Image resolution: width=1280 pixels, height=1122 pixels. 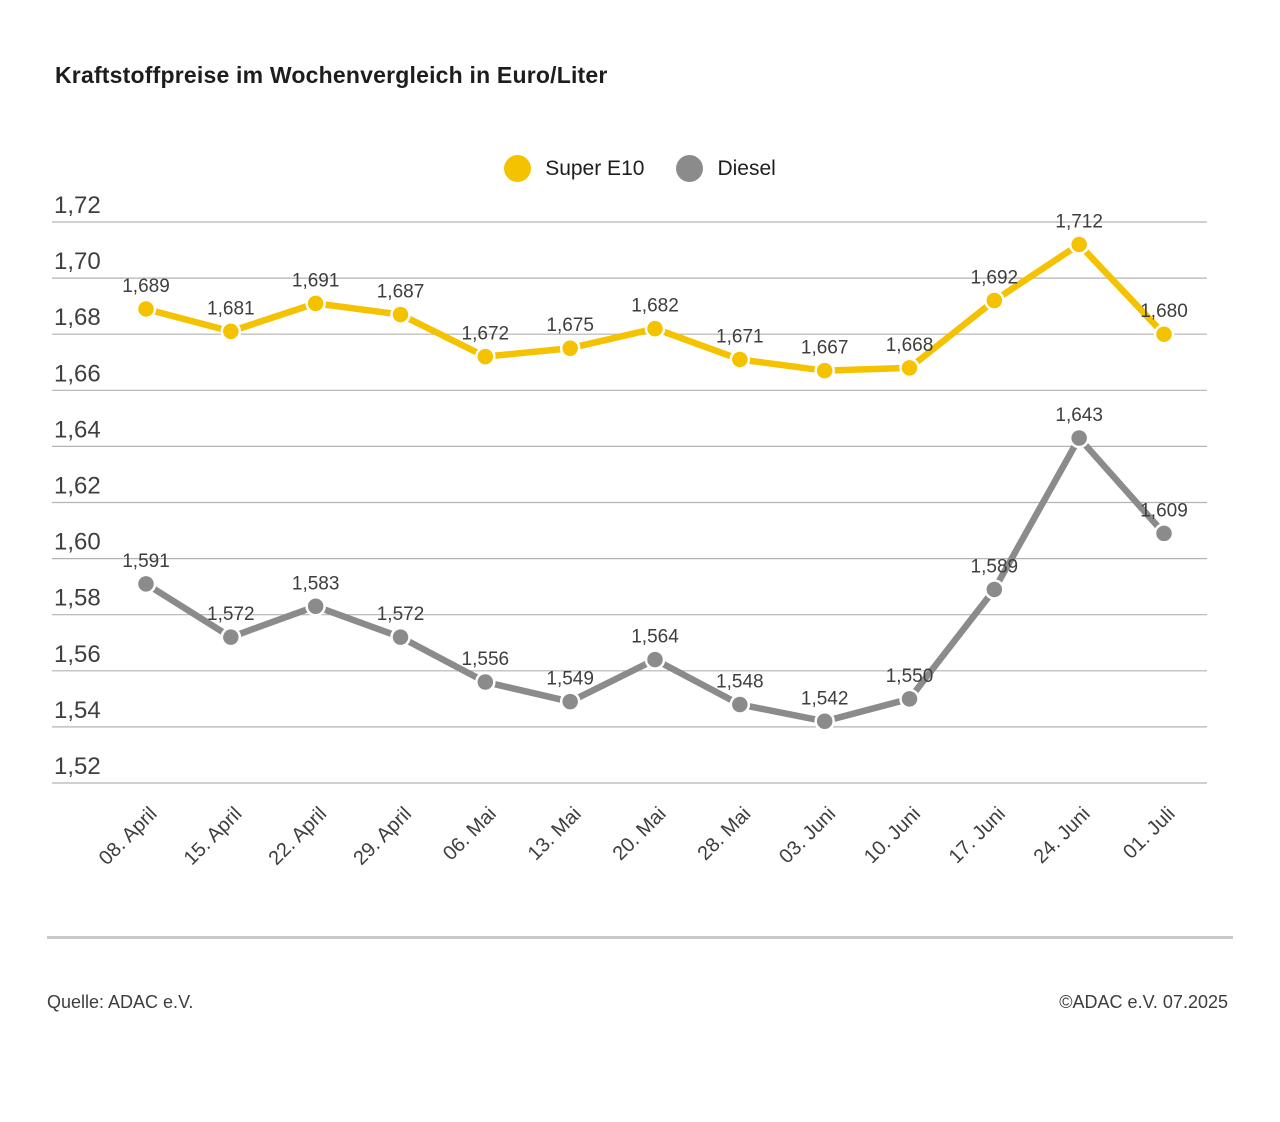 What do you see at coordinates (382, 836) in the screenshot?
I see `x-axis-tick-label: 29. April` at bounding box center [382, 836].